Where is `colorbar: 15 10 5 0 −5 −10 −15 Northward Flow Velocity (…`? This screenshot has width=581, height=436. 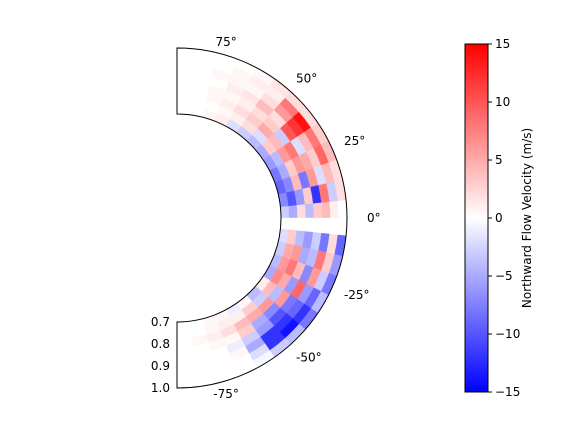
colorbar: 15 10 5 0 −5 −10 −15 Northward Flow Velocity (… is located at coordinates (499, 218).